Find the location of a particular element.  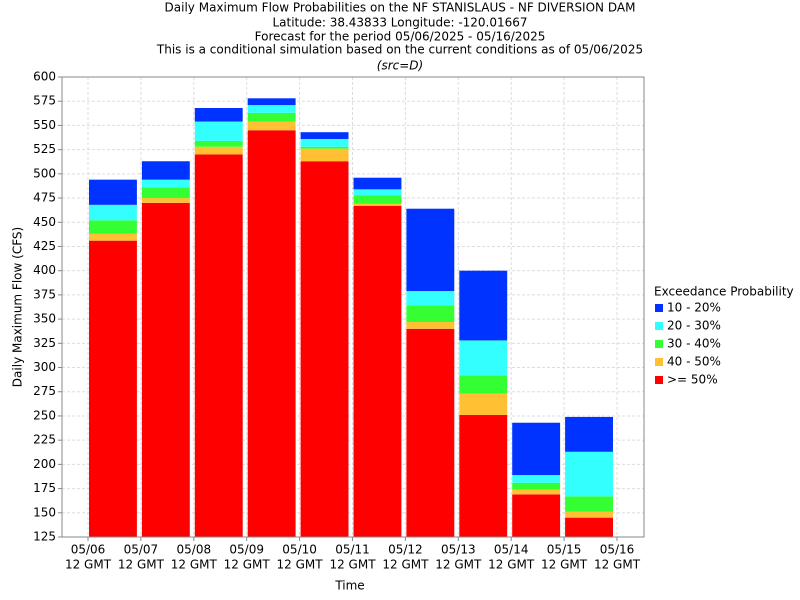

y-tick-label: 150 is located at coordinates (44, 512).